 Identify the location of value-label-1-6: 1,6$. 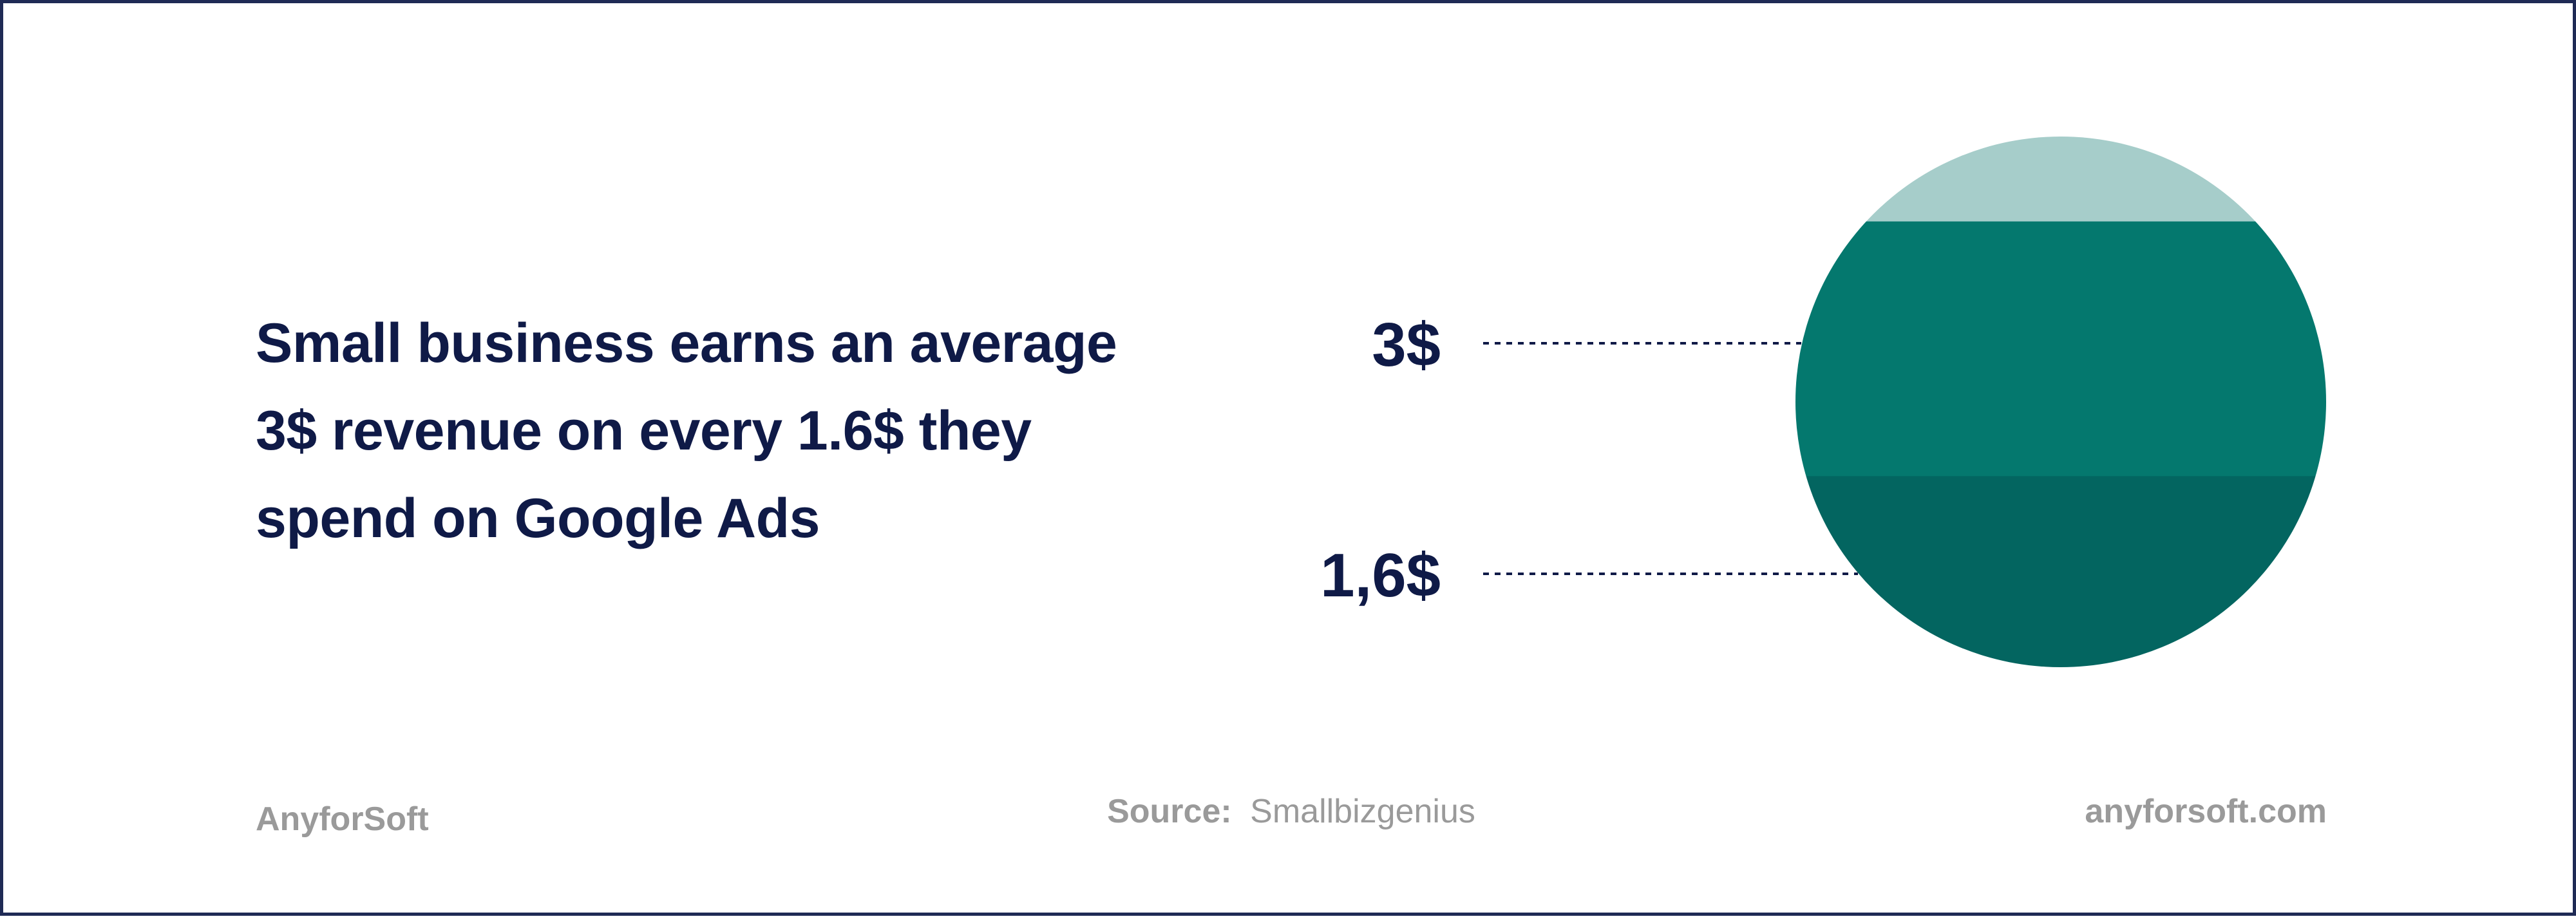
(1380, 575).